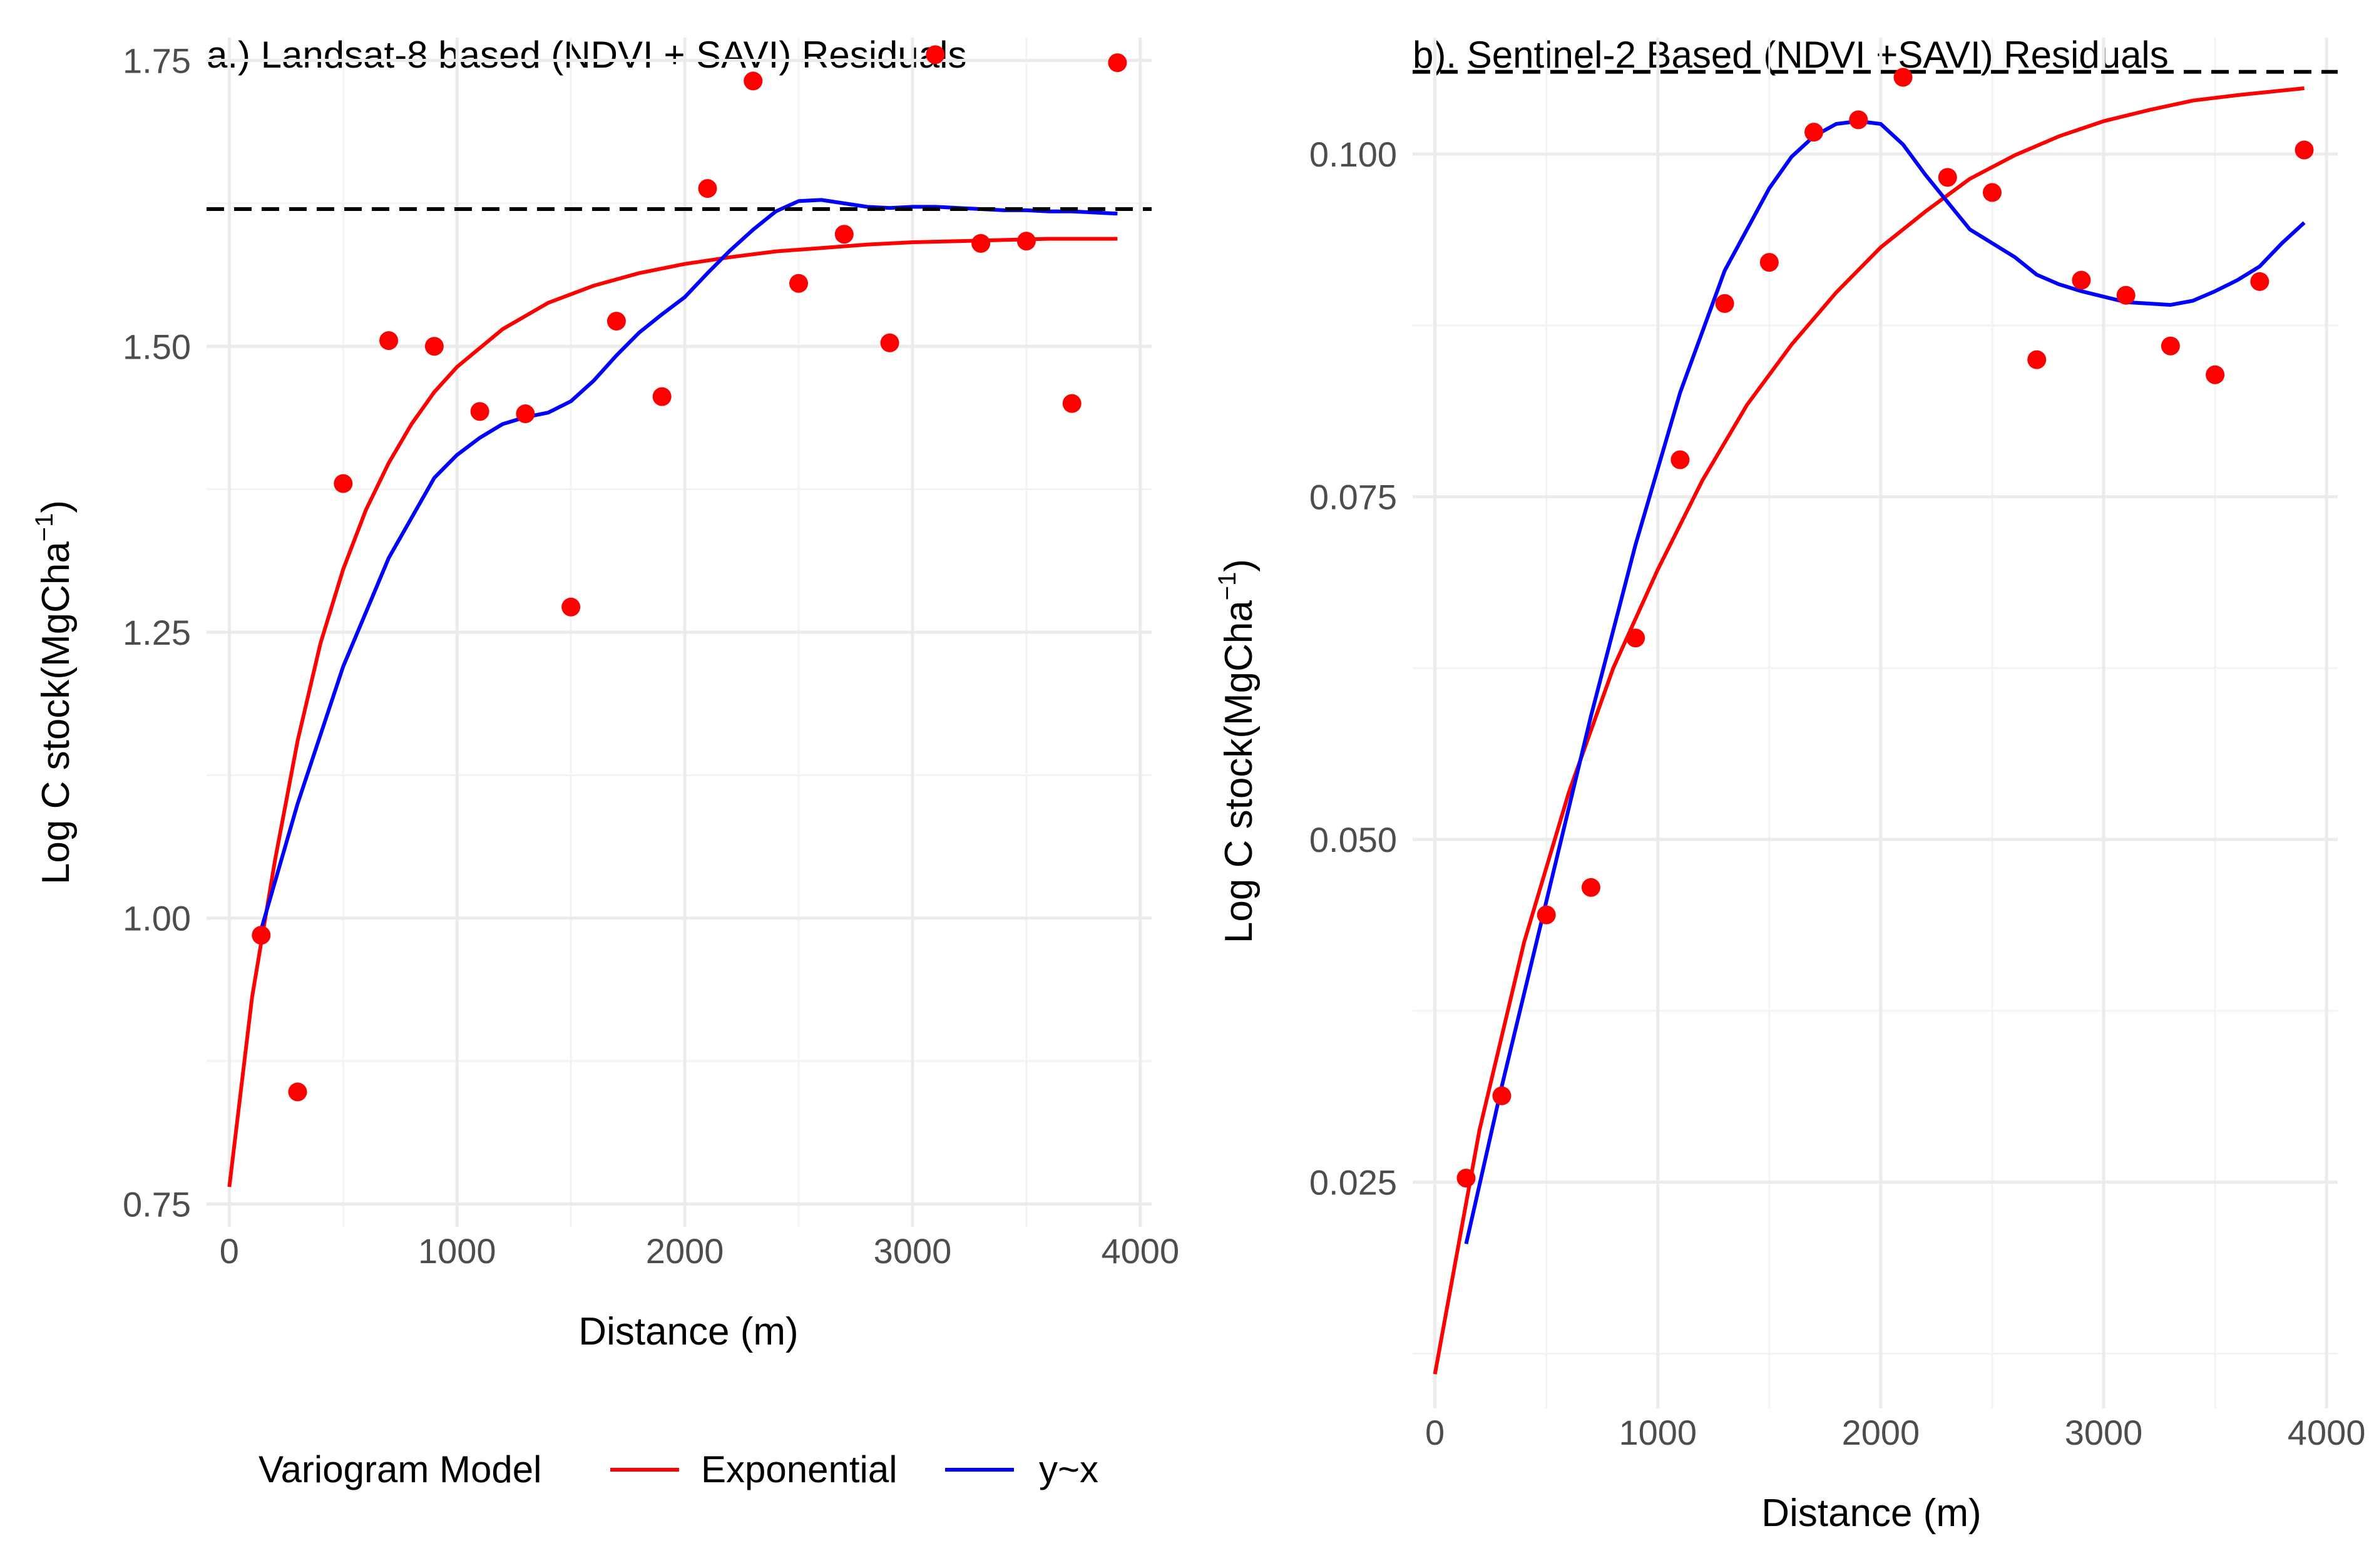  What do you see at coordinates (1353, 1182) in the screenshot?
I see `panel-b-y-tick-label: 0.025` at bounding box center [1353, 1182].